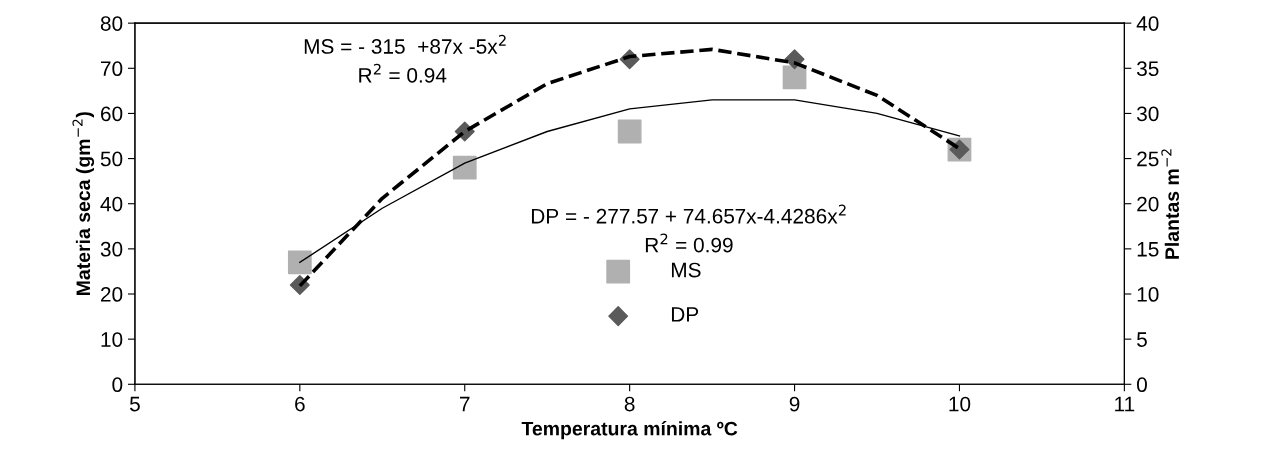 The width and height of the screenshot is (1285, 463). I want to click on annotation: R$^{2}$ = 0.94, so click(403, 73).